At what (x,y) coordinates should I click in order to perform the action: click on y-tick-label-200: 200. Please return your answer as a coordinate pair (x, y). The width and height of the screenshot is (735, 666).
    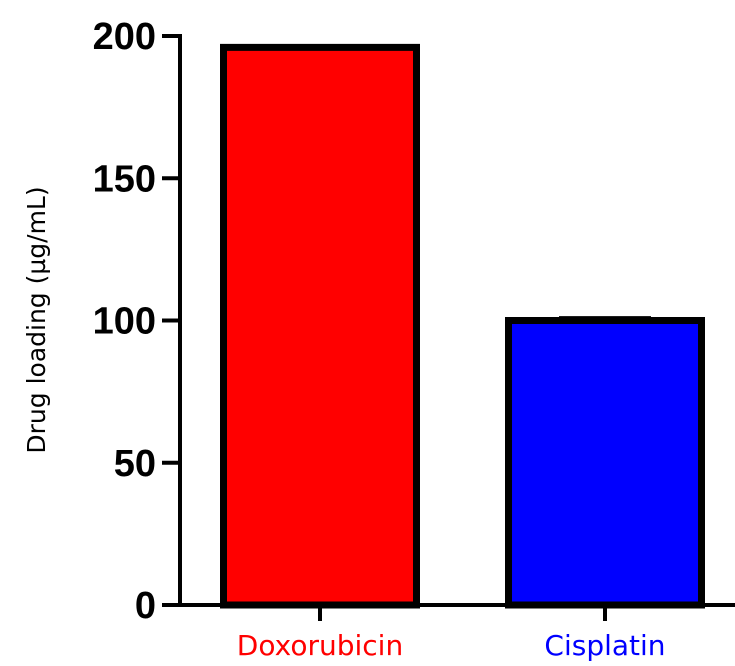
    Looking at the image, I should click on (124, 37).